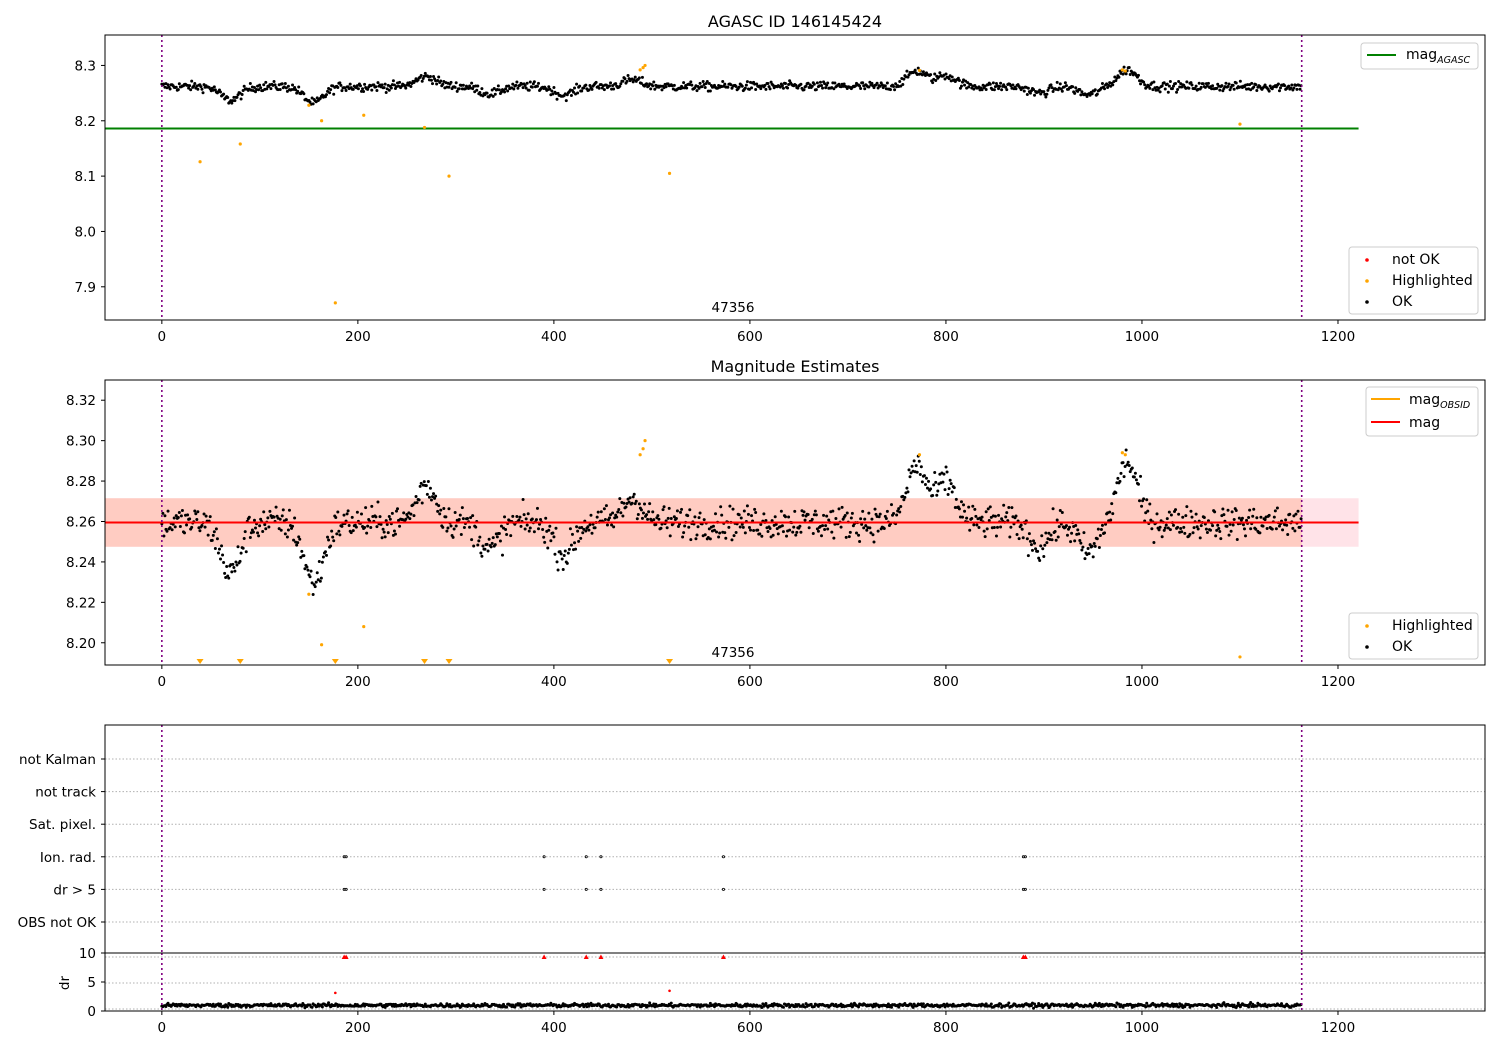 This screenshot has height=1050, width=1500. Describe the element at coordinates (1424, 423) in the screenshot. I see `legend-mag-label: mag` at that location.